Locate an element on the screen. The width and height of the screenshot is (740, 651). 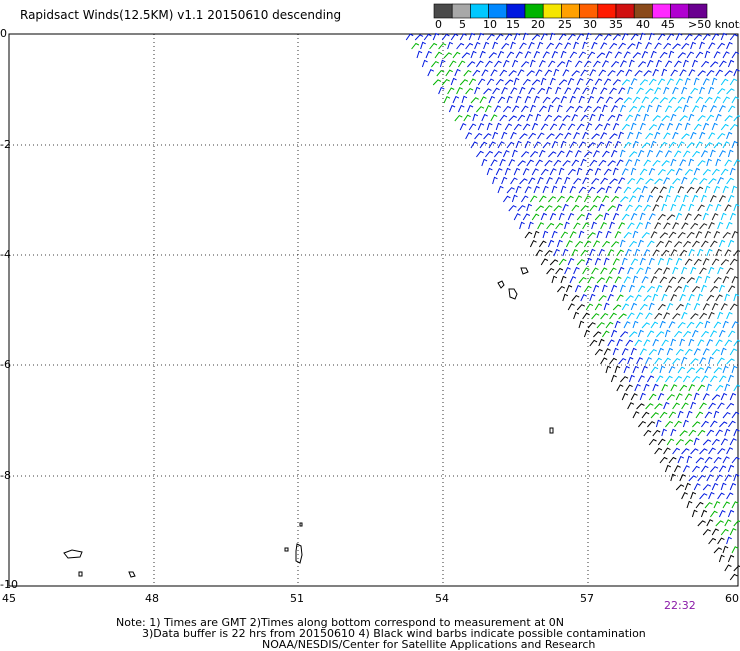
legend-label: 35 is located at coordinates (616, 24).